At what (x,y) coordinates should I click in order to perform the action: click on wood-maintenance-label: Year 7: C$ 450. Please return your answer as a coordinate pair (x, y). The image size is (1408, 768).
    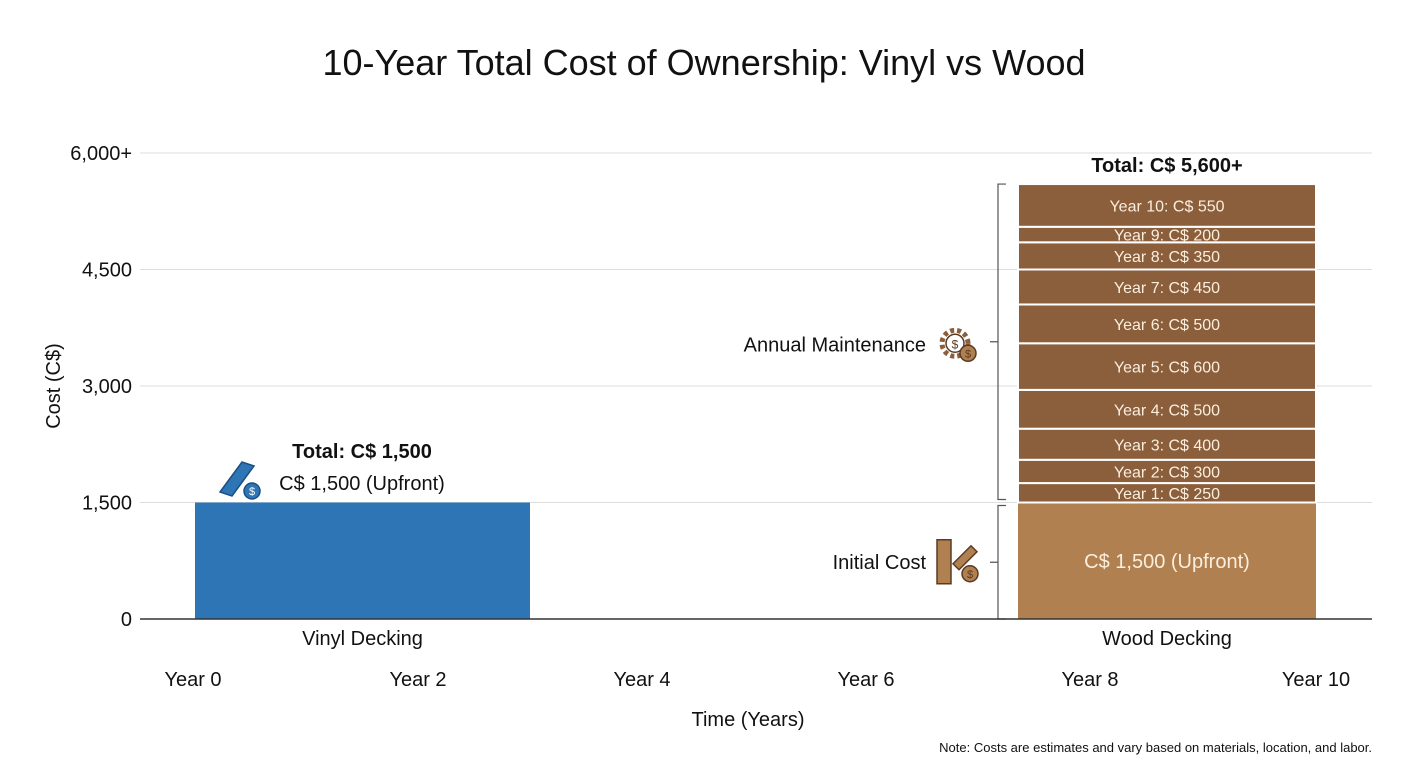
    Looking at the image, I should click on (1167, 288).